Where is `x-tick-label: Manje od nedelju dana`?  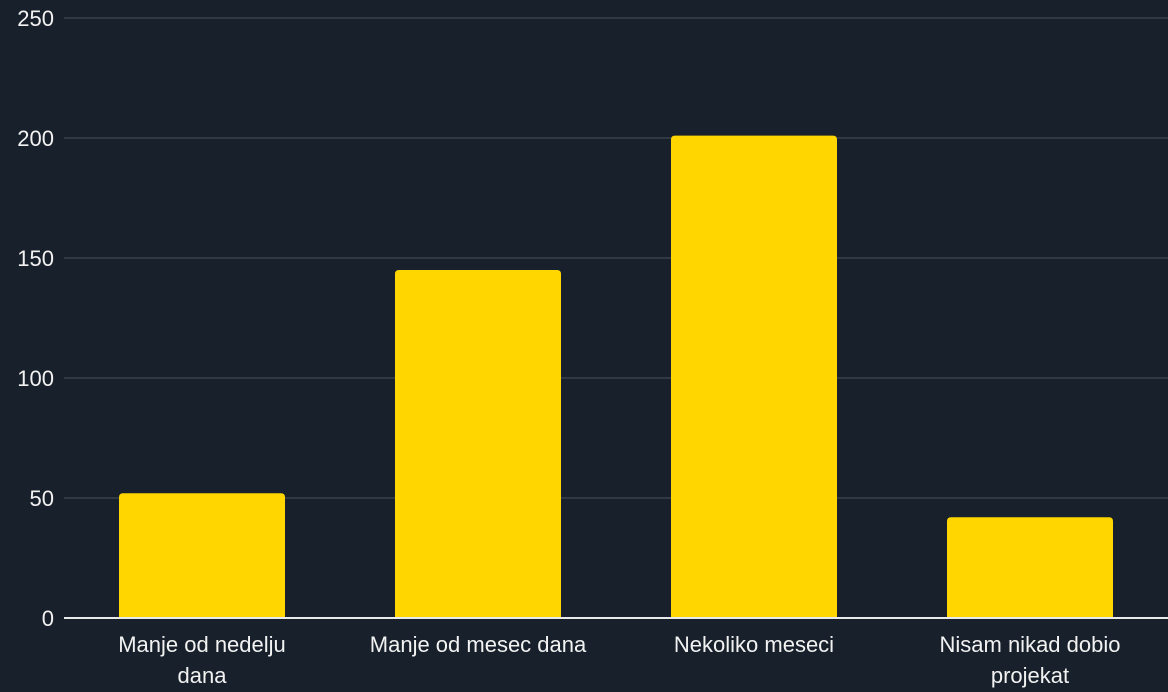 x-tick-label: Manje od nedelju dana is located at coordinates (202, 660).